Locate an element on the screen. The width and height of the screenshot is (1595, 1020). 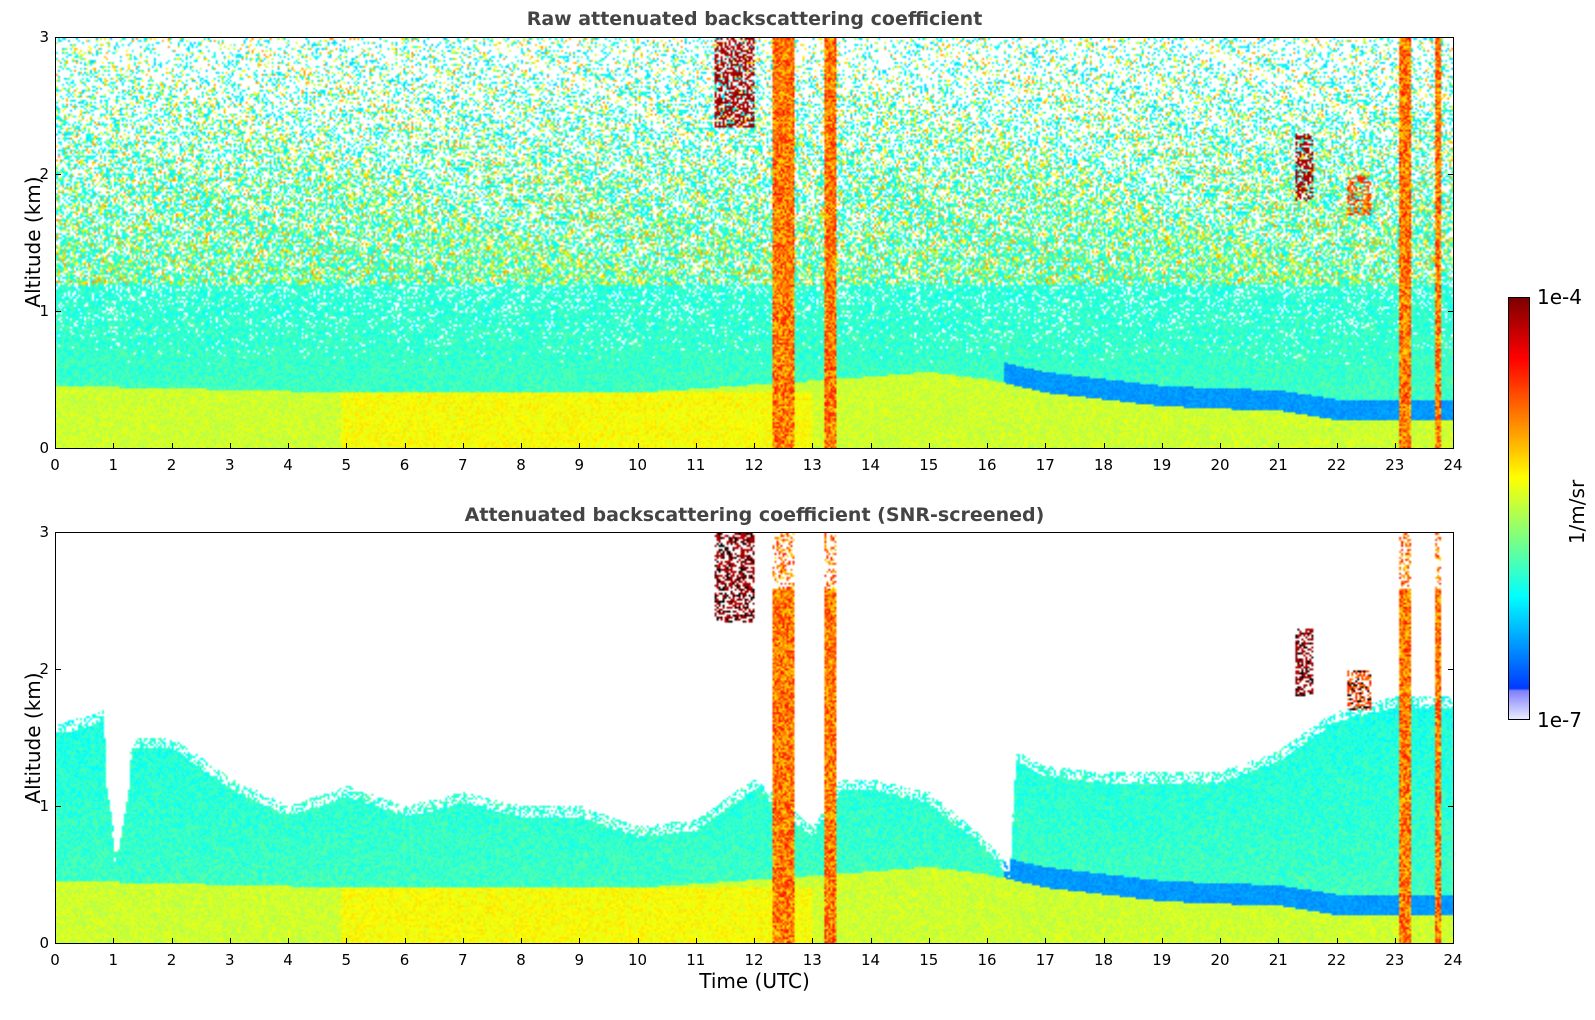
colorbar-gradient is located at coordinates (1519, 508).